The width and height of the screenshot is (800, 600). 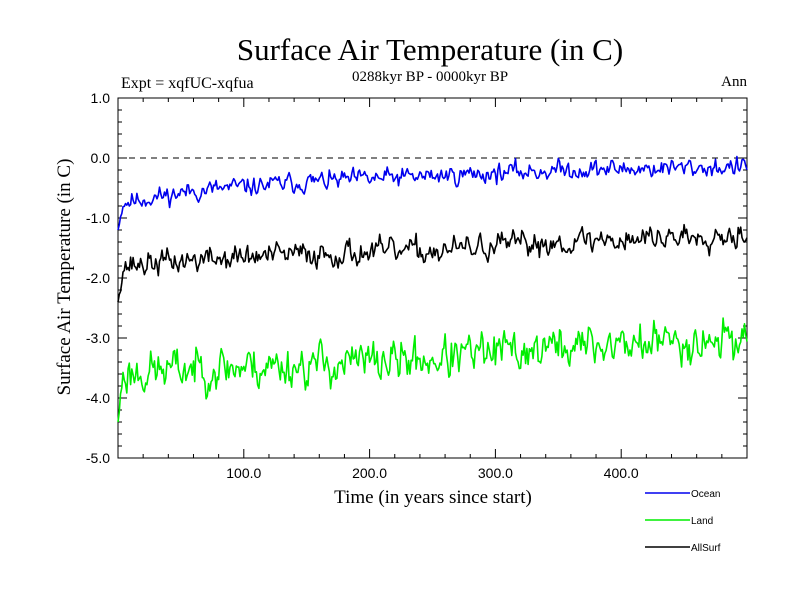 I want to click on y-tick-label: -4.0, so click(x=98, y=398).